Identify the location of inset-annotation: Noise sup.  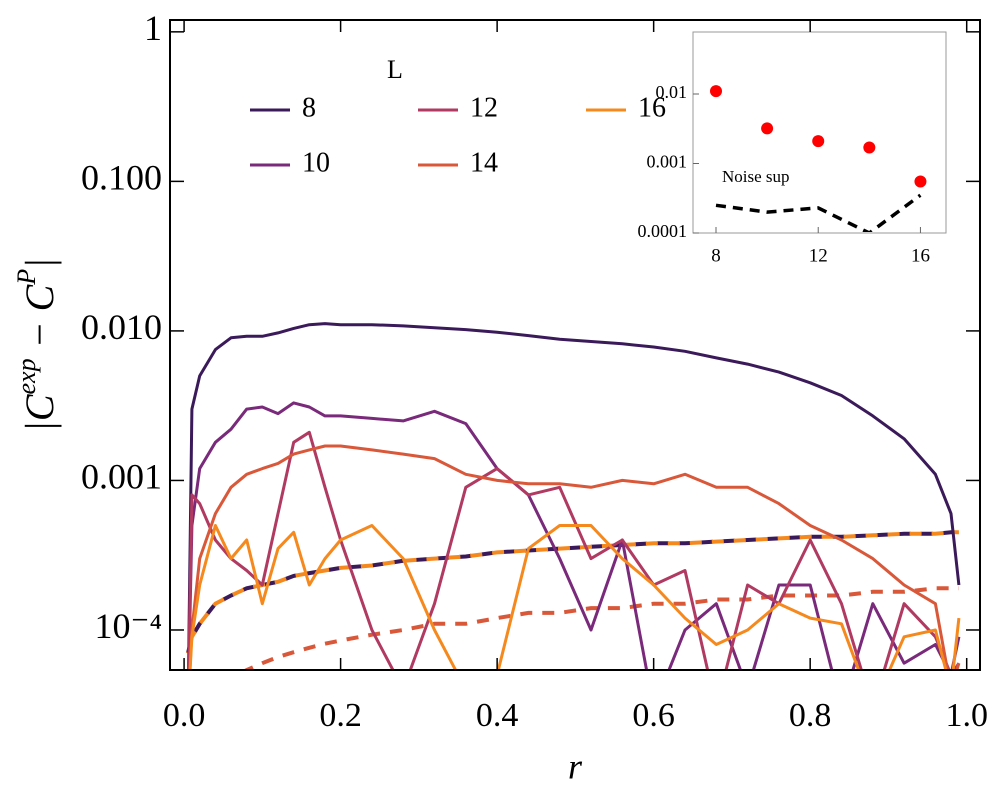
(756, 176).